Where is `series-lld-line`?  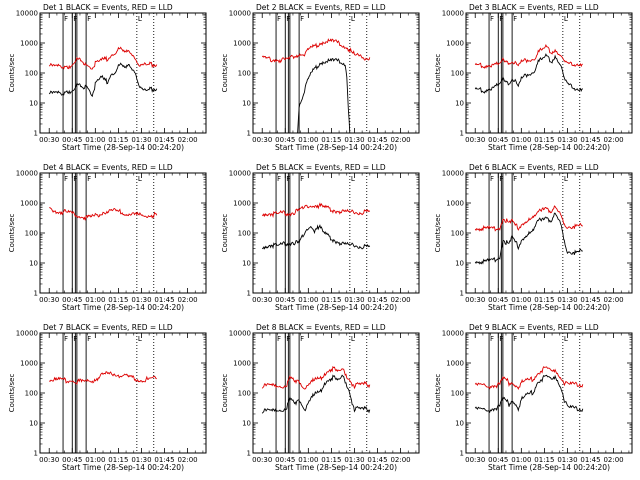 series-lld-line is located at coordinates (528, 218).